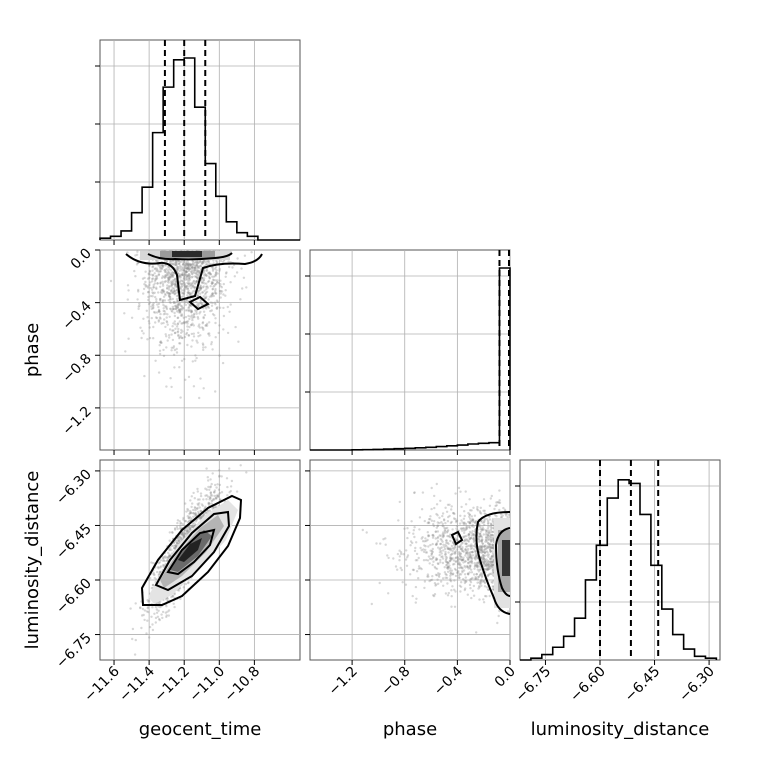 This screenshot has height=760, width=760. Describe the element at coordinates (199, 149) in the screenshot. I see `histogram-geocent-time` at that location.